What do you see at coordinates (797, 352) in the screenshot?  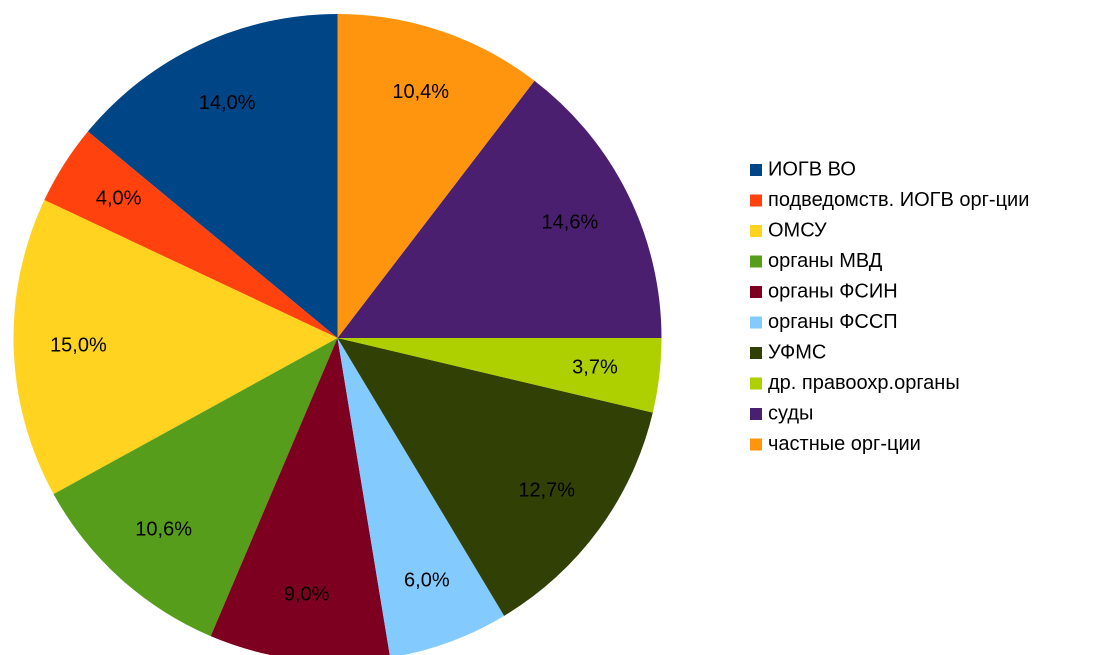 I see `legend-label: УФМС` at bounding box center [797, 352].